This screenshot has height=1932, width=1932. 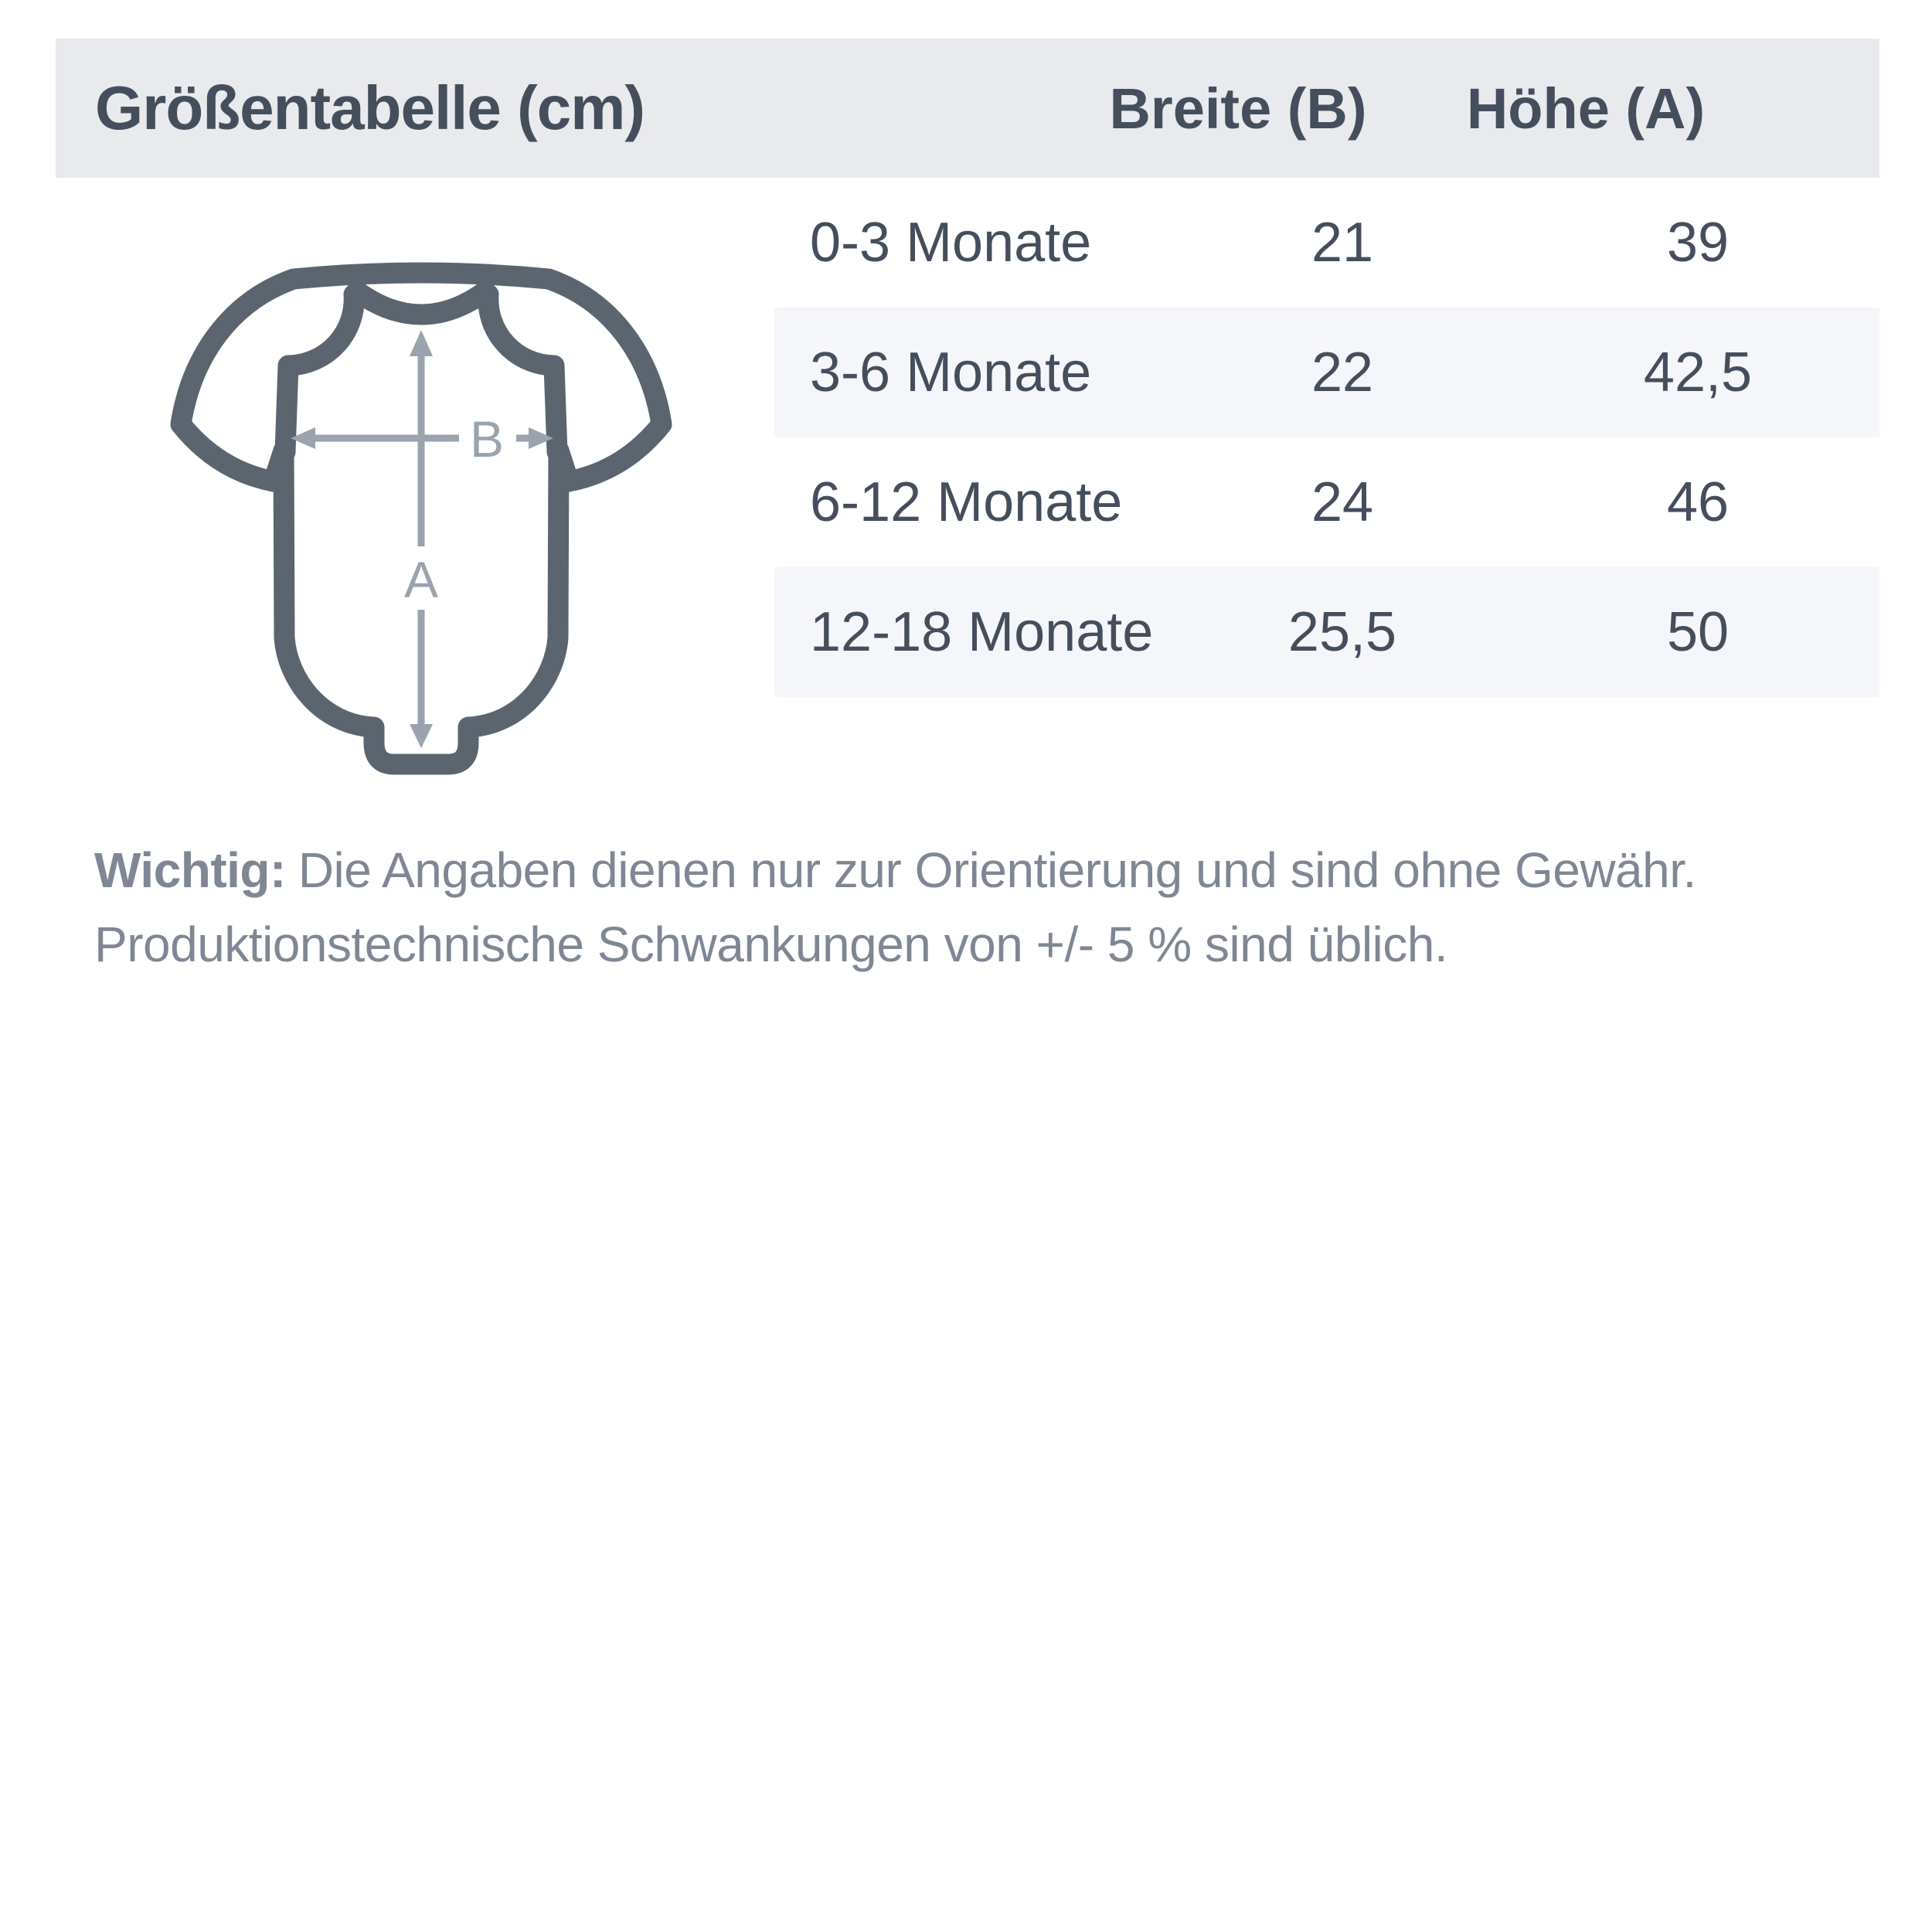 I want to click on size-label: 6-12 Monate, so click(x=967, y=502).